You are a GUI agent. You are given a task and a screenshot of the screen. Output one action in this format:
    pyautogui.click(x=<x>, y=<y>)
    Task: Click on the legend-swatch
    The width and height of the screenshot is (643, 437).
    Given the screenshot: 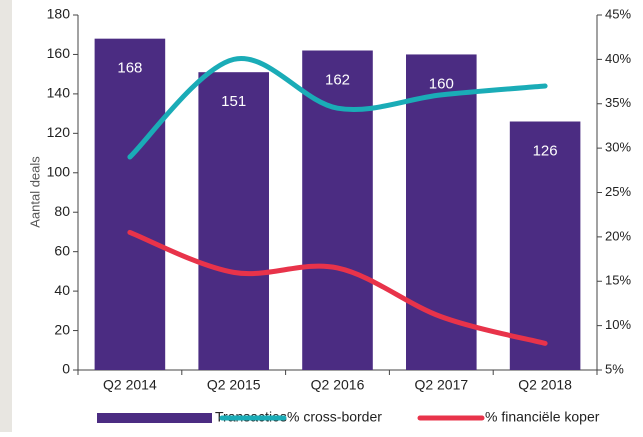 What is the action you would take?
    pyautogui.click(x=154, y=418)
    